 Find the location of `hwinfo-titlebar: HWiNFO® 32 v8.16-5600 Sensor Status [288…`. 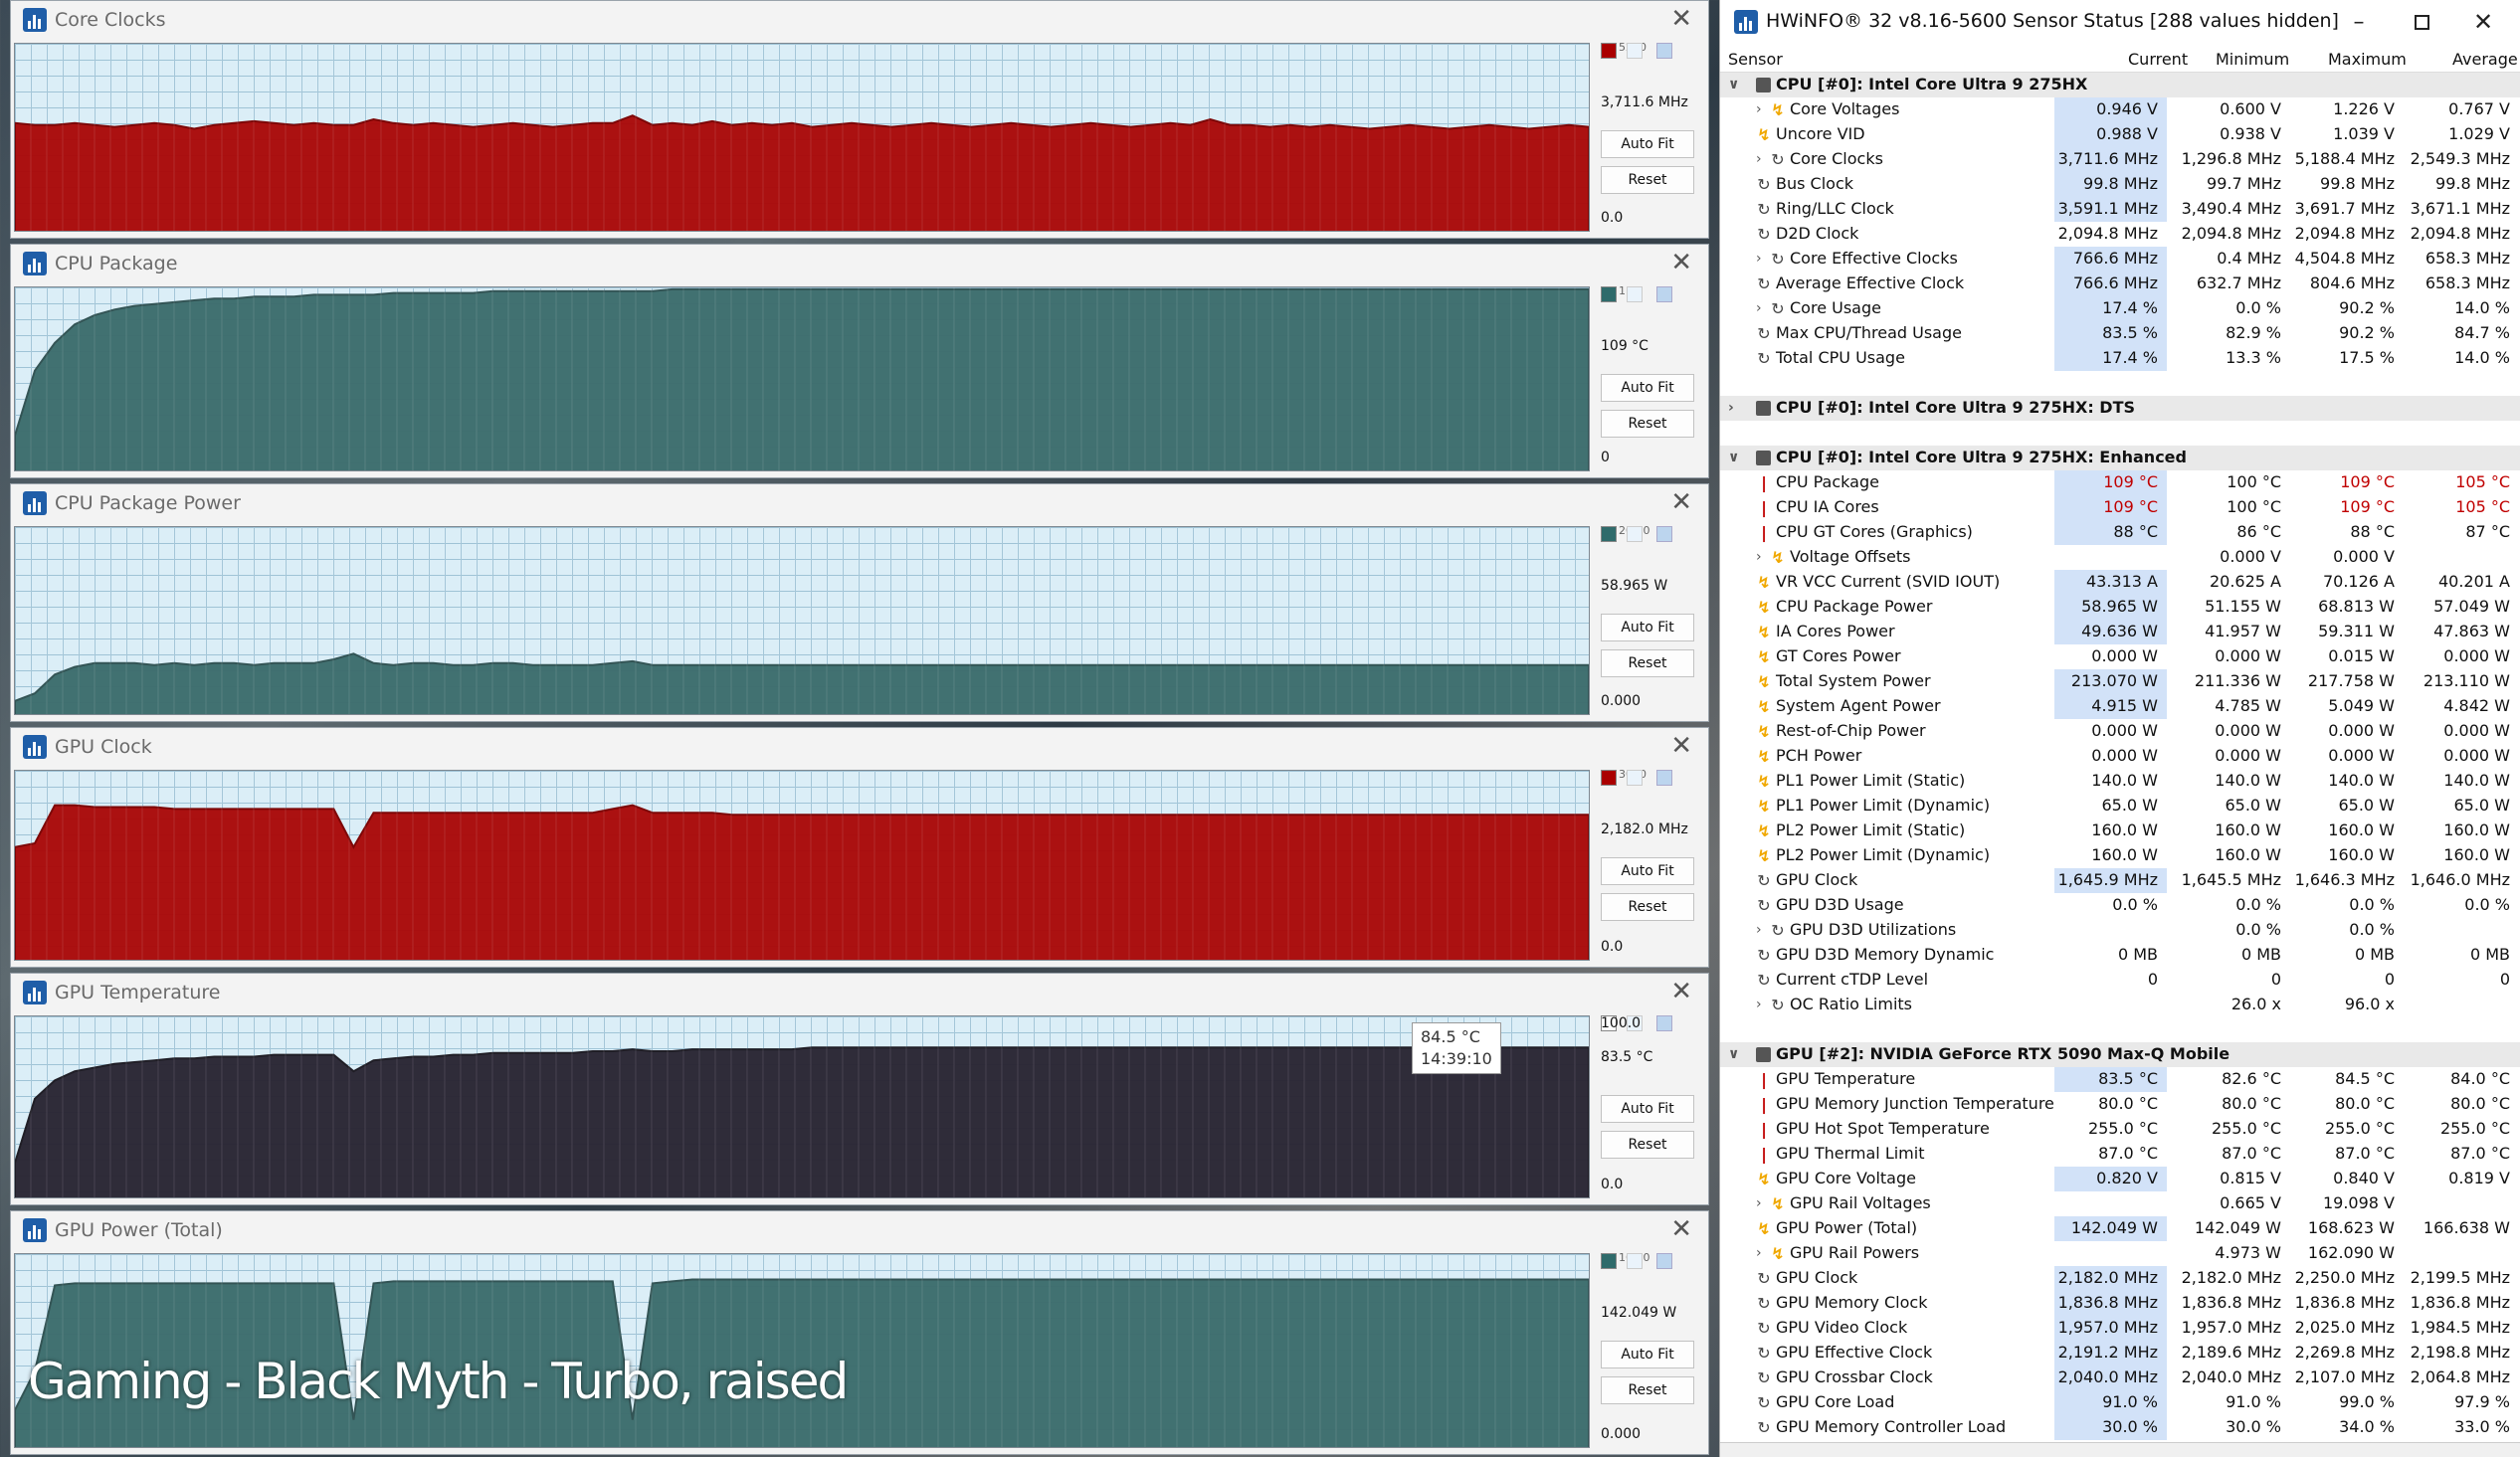

hwinfo-titlebar: HWiNFO® 32 v8.16-5600 Sensor Status [288… is located at coordinates (2120, 22).